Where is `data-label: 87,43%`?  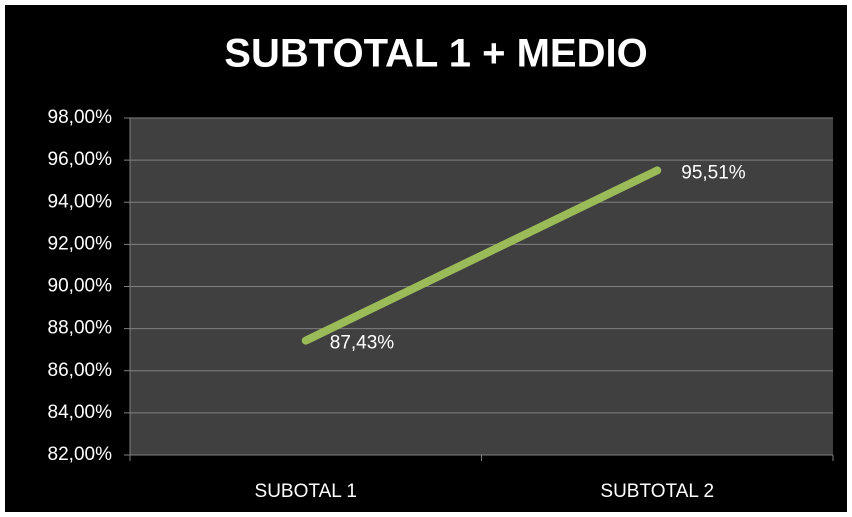
data-label: 87,43% is located at coordinates (362, 343).